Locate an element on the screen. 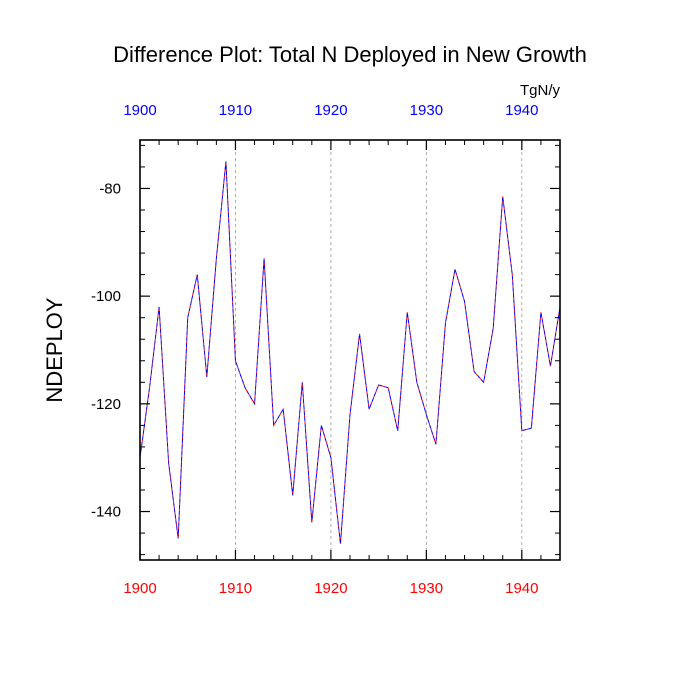 The image size is (700, 700). x-tick-label-bottom: 1910 is located at coordinates (235, 588).